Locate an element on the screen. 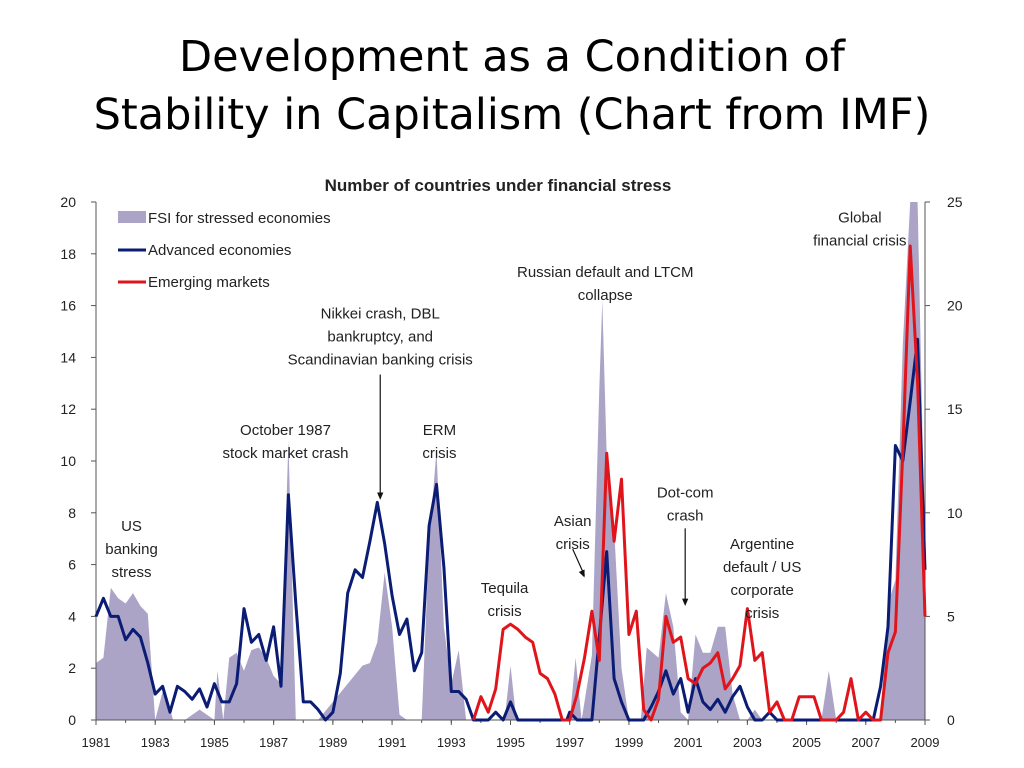 The image size is (1024, 768). legend-label: FSI for stressed economies is located at coordinates (239, 218).